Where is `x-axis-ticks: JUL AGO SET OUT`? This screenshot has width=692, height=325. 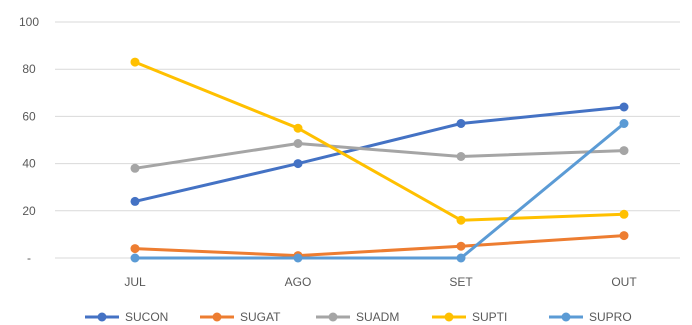
x-axis-ticks: JUL AGO SET OUT is located at coordinates (380, 282).